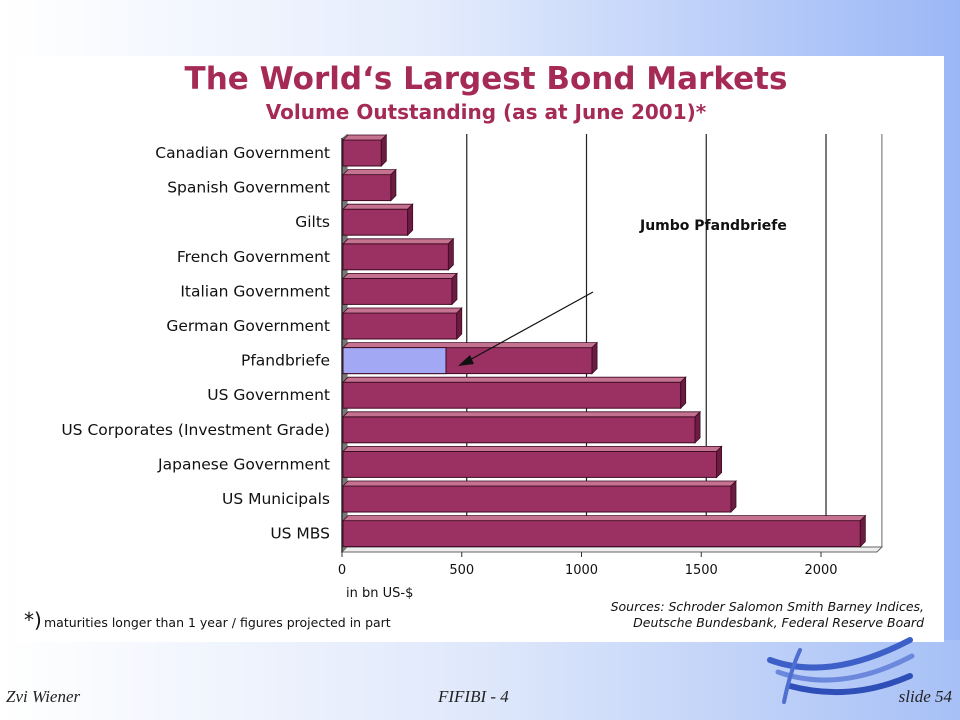 This screenshot has width=960, height=720. Describe the element at coordinates (461, 570) in the screenshot. I see `x-tick-label: 500` at that location.